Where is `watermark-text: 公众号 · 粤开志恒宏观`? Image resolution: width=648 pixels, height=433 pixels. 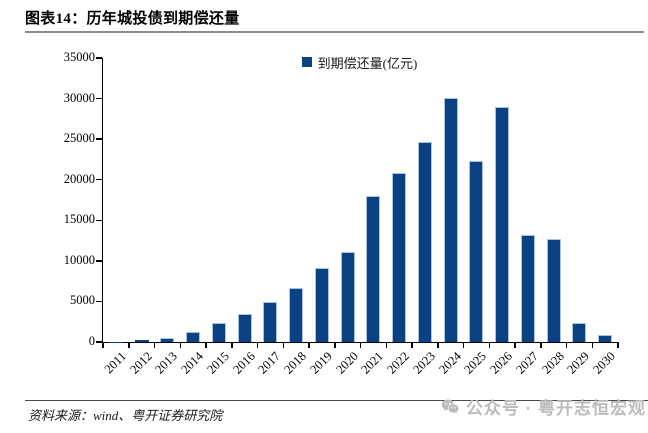 watermark-text: 公众号 · 粤开志恒宏观 is located at coordinates (555, 408).